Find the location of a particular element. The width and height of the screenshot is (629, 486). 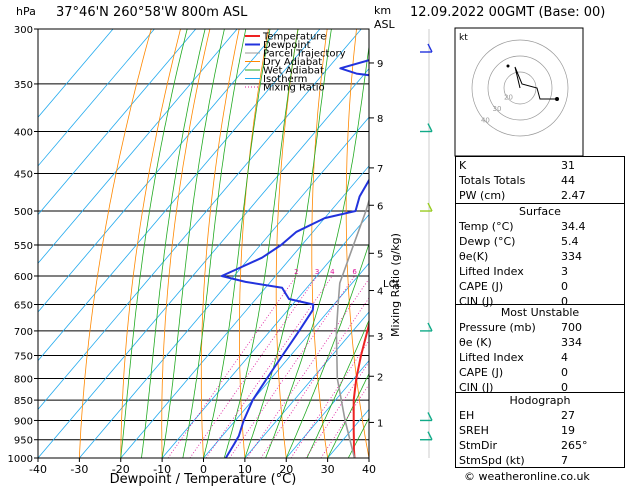

most-unstable-title: Most Unstable is located at coordinates (540, 312).